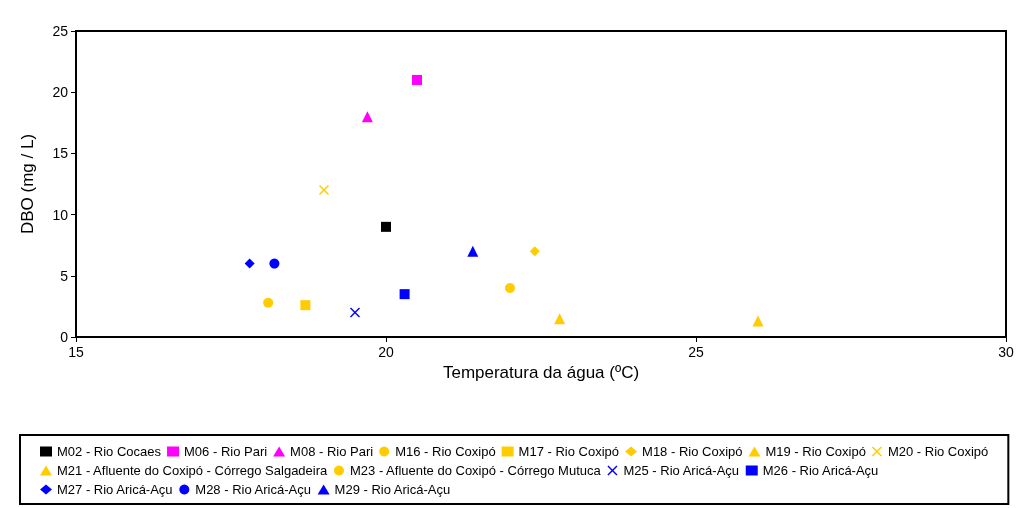 The height and width of the screenshot is (508, 1024). What do you see at coordinates (64, 275) in the screenshot?
I see `y-tick-label: 5` at bounding box center [64, 275].